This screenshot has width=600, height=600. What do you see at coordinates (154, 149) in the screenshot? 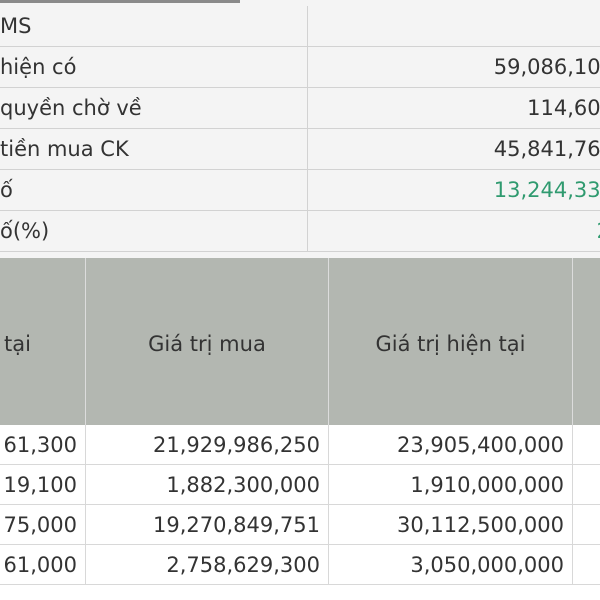
I see `summary-label: tiền mua CK` at bounding box center [154, 149].